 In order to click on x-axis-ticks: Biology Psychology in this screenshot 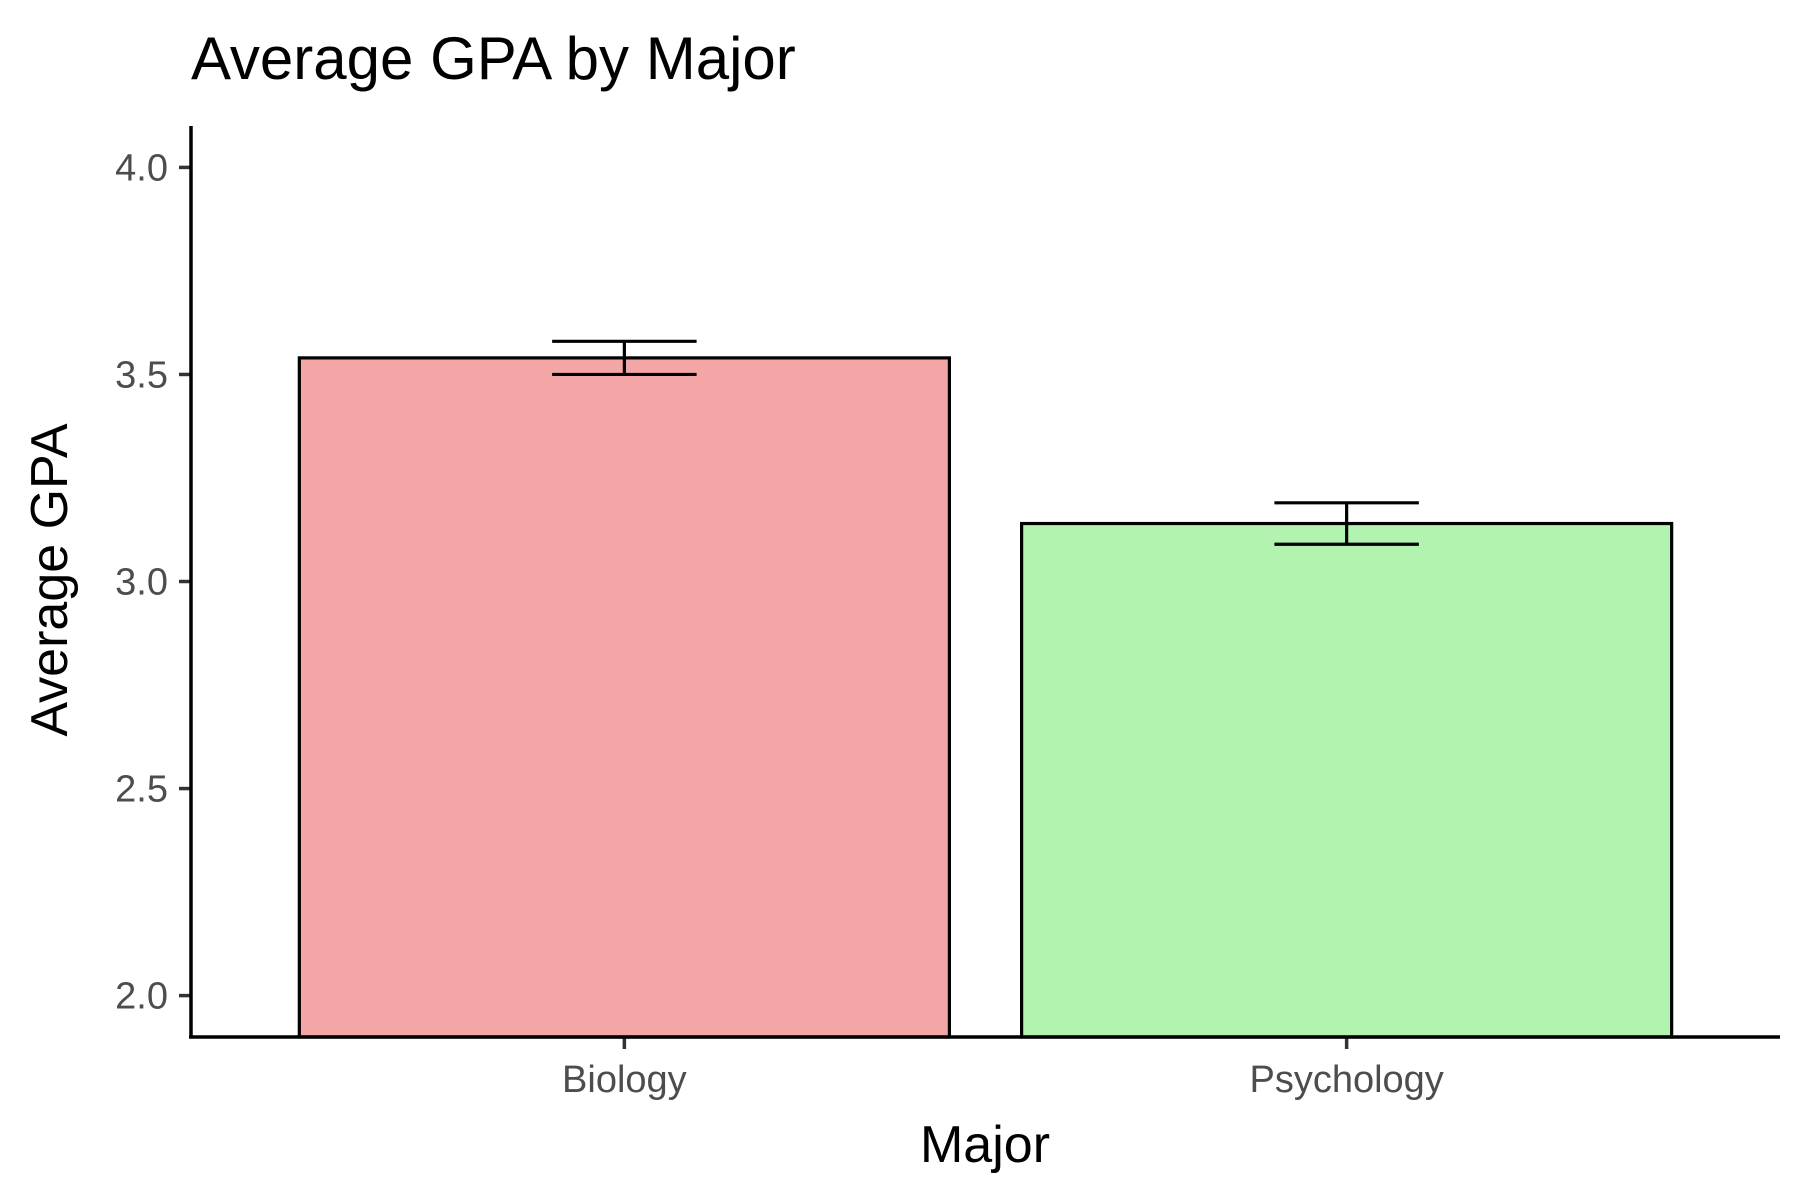, I will do `click(1003, 1069)`.